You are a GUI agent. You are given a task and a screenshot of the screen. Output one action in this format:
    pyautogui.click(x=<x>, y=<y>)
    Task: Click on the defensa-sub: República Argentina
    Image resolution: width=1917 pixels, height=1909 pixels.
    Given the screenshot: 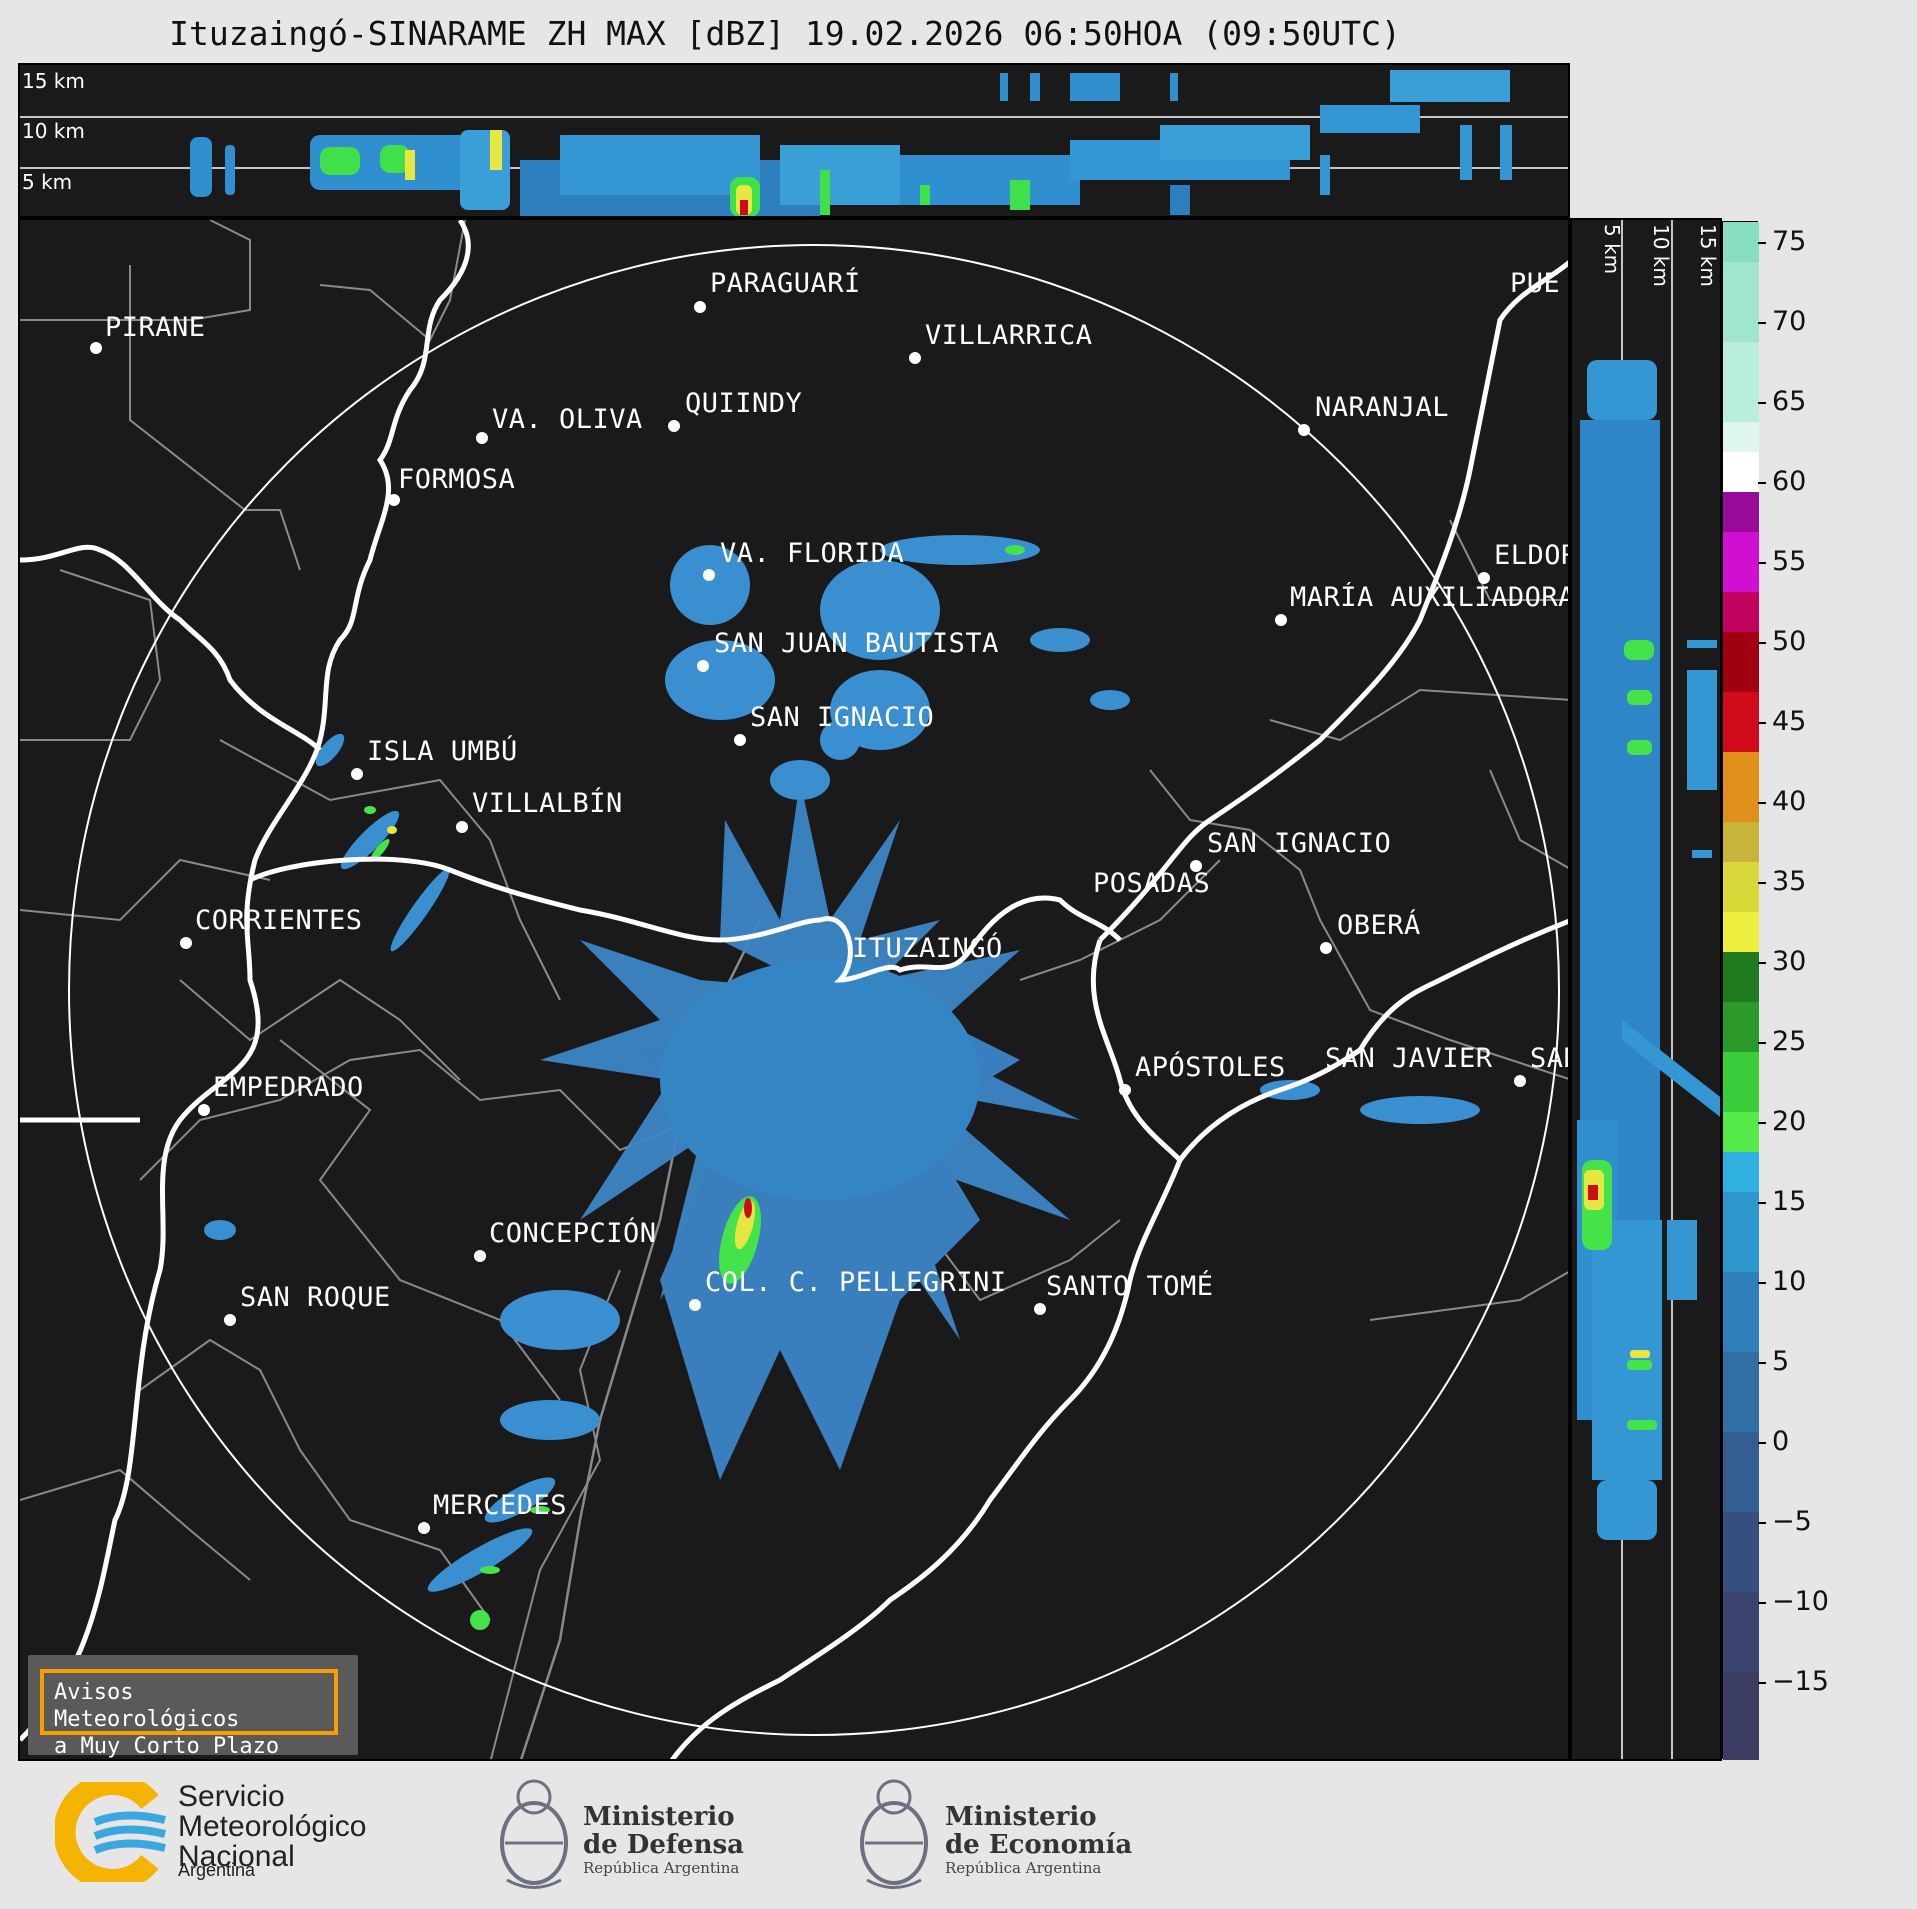 What is the action you would take?
    pyautogui.click(x=661, y=1868)
    